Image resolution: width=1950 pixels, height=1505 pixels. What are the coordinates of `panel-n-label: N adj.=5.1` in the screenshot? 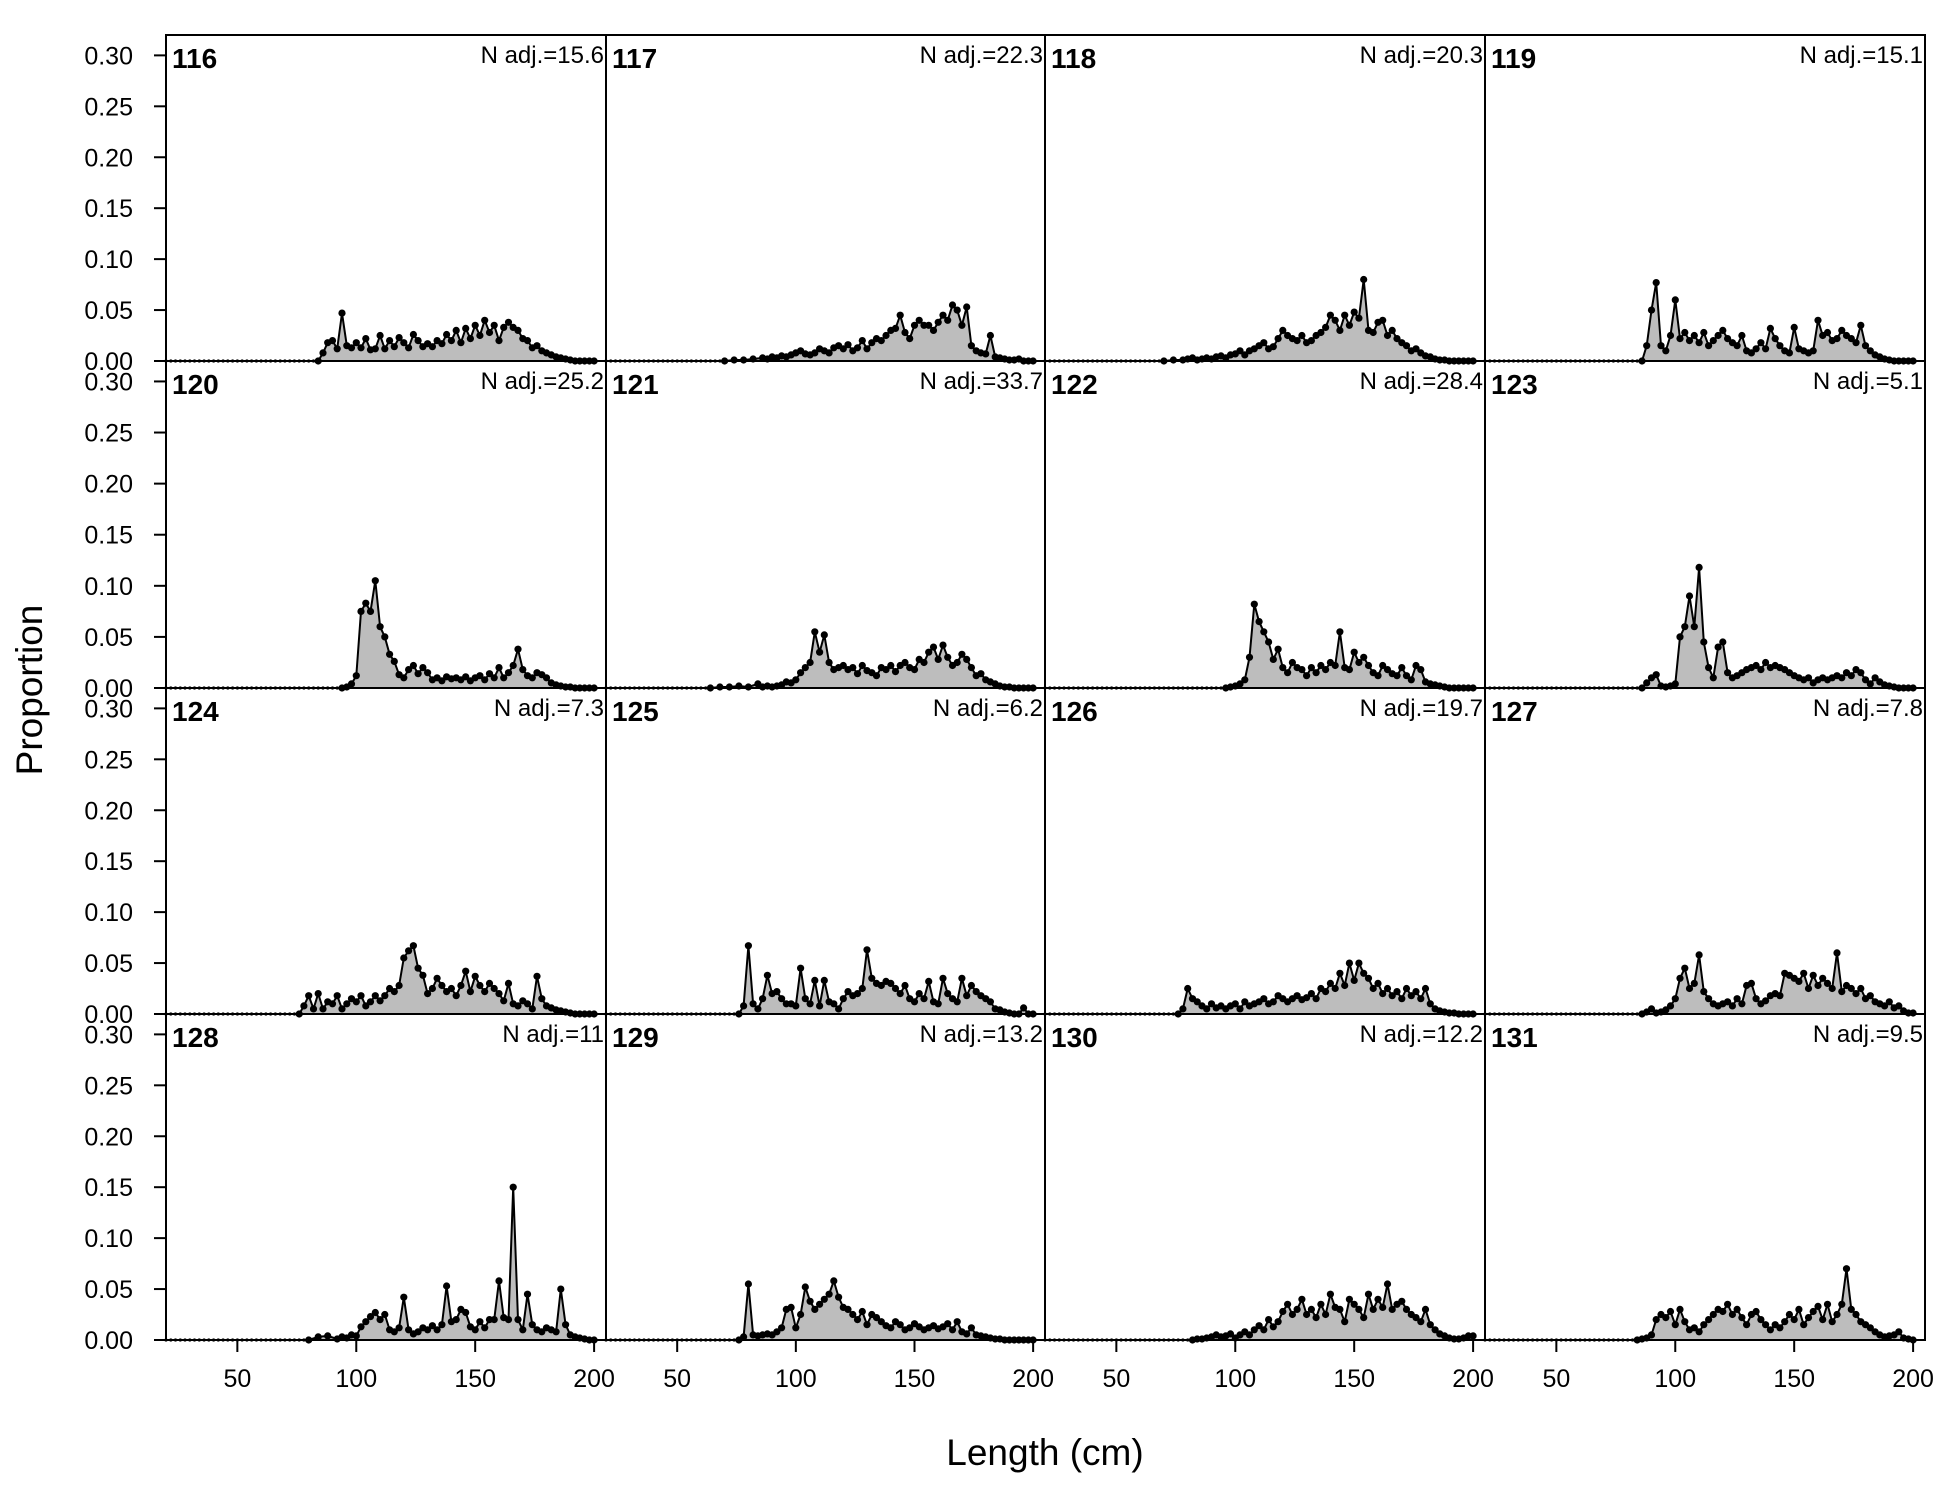 It's located at (1868, 381).